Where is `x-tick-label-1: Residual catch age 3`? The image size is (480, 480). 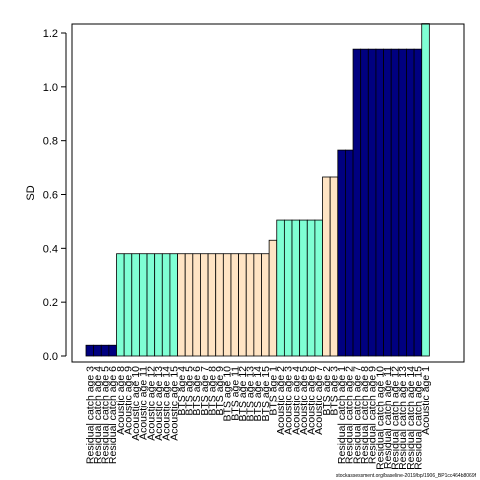
x-tick-label-1: Residual catch age 3 is located at coordinates (90, 415).